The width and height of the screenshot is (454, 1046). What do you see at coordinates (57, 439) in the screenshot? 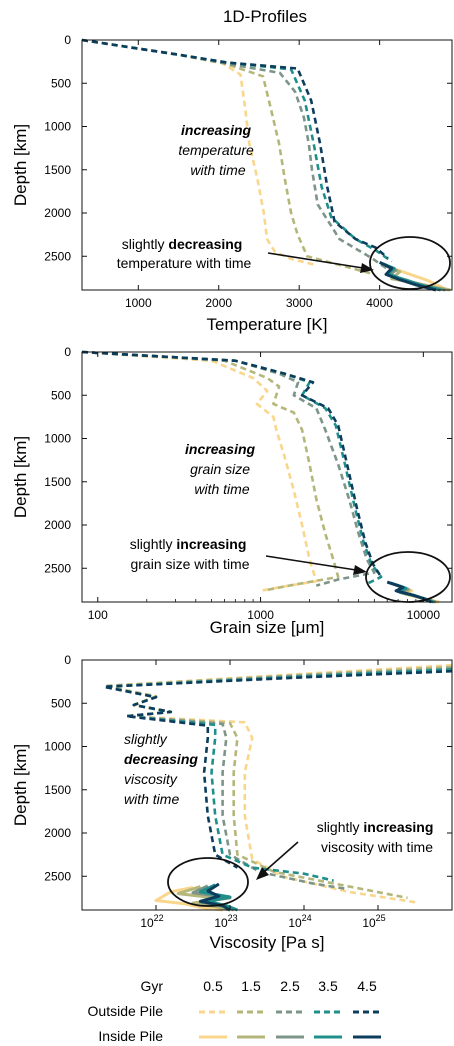
I see `grain-size-y-tick-label: 1000` at bounding box center [57, 439].